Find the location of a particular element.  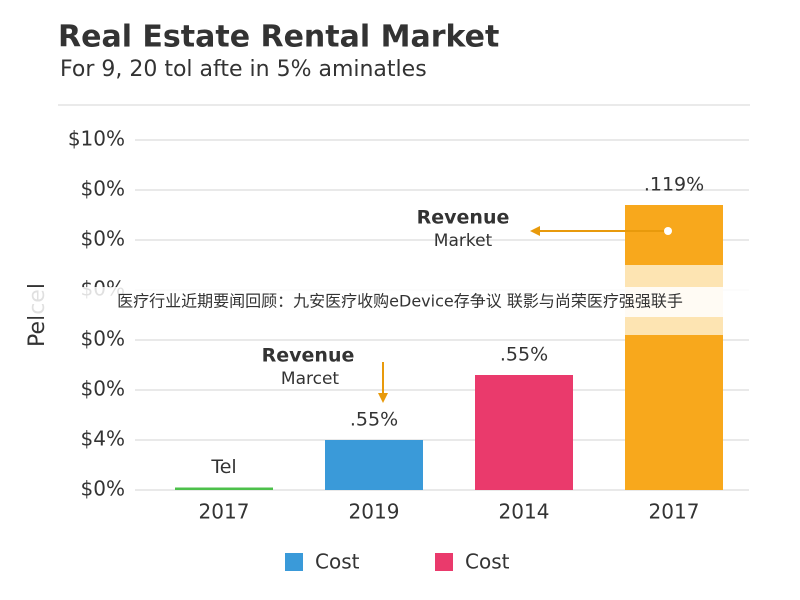

x-tick-label: 2019 is located at coordinates (374, 512).